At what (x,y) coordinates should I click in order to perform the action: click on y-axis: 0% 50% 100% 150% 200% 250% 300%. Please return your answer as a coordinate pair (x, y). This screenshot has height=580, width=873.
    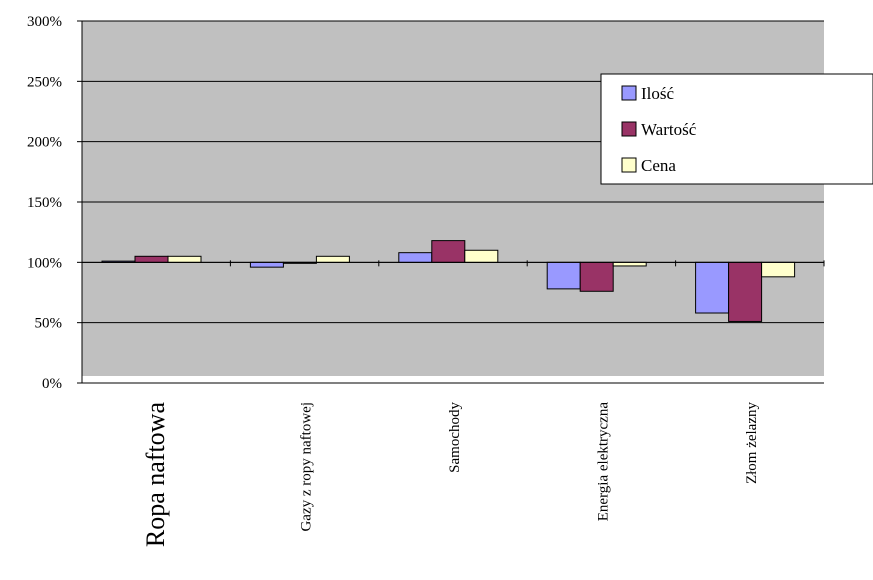
    Looking at the image, I should click on (55, 203).